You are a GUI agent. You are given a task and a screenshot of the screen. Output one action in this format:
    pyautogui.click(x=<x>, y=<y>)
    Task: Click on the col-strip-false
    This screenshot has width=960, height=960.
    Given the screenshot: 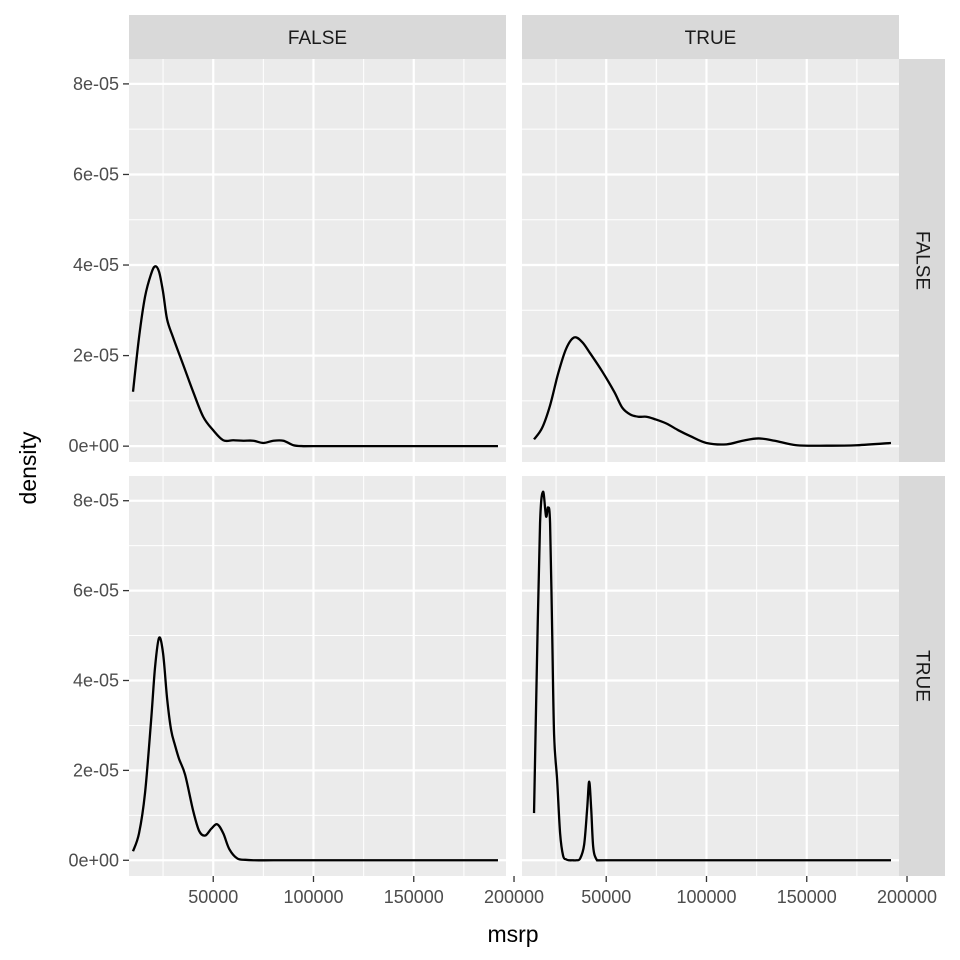 What is the action you would take?
    pyautogui.click(x=317, y=37)
    